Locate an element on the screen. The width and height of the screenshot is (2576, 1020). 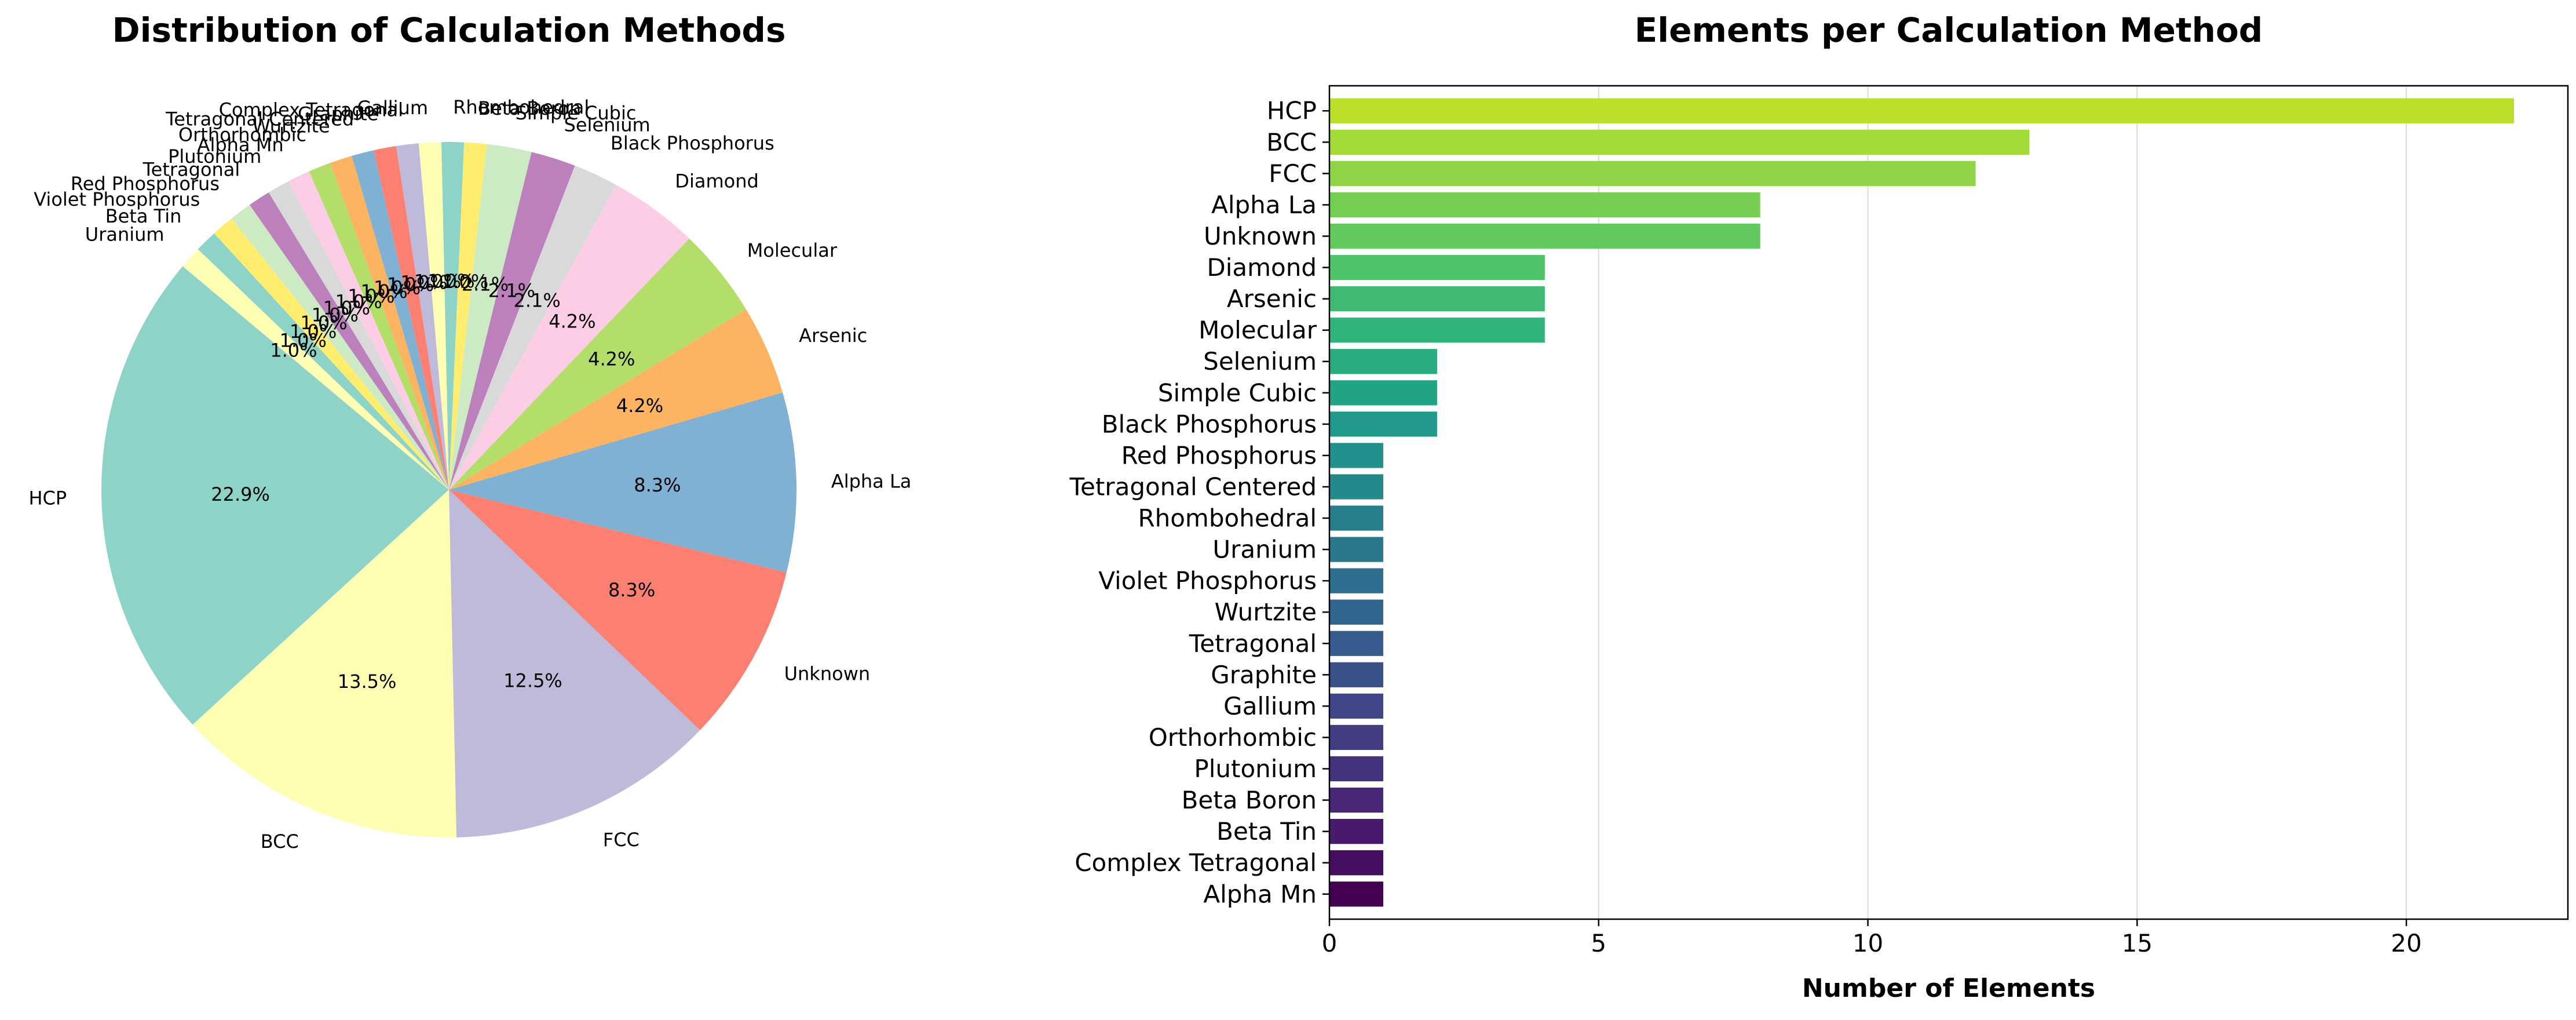
pie-label-complex-tetragonal: Complex Tetragonal is located at coordinates (311, 110).